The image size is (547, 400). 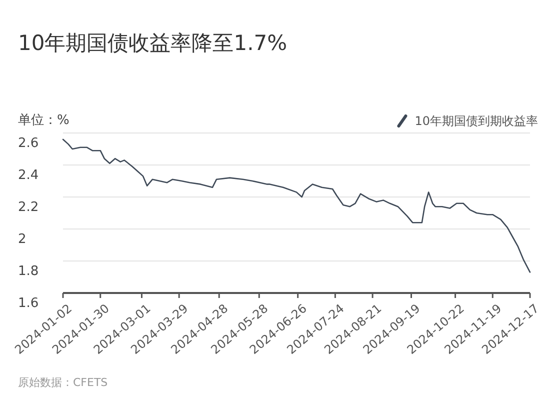 I want to click on legend: 10年期国债到期收益率, so click(x=467, y=121).